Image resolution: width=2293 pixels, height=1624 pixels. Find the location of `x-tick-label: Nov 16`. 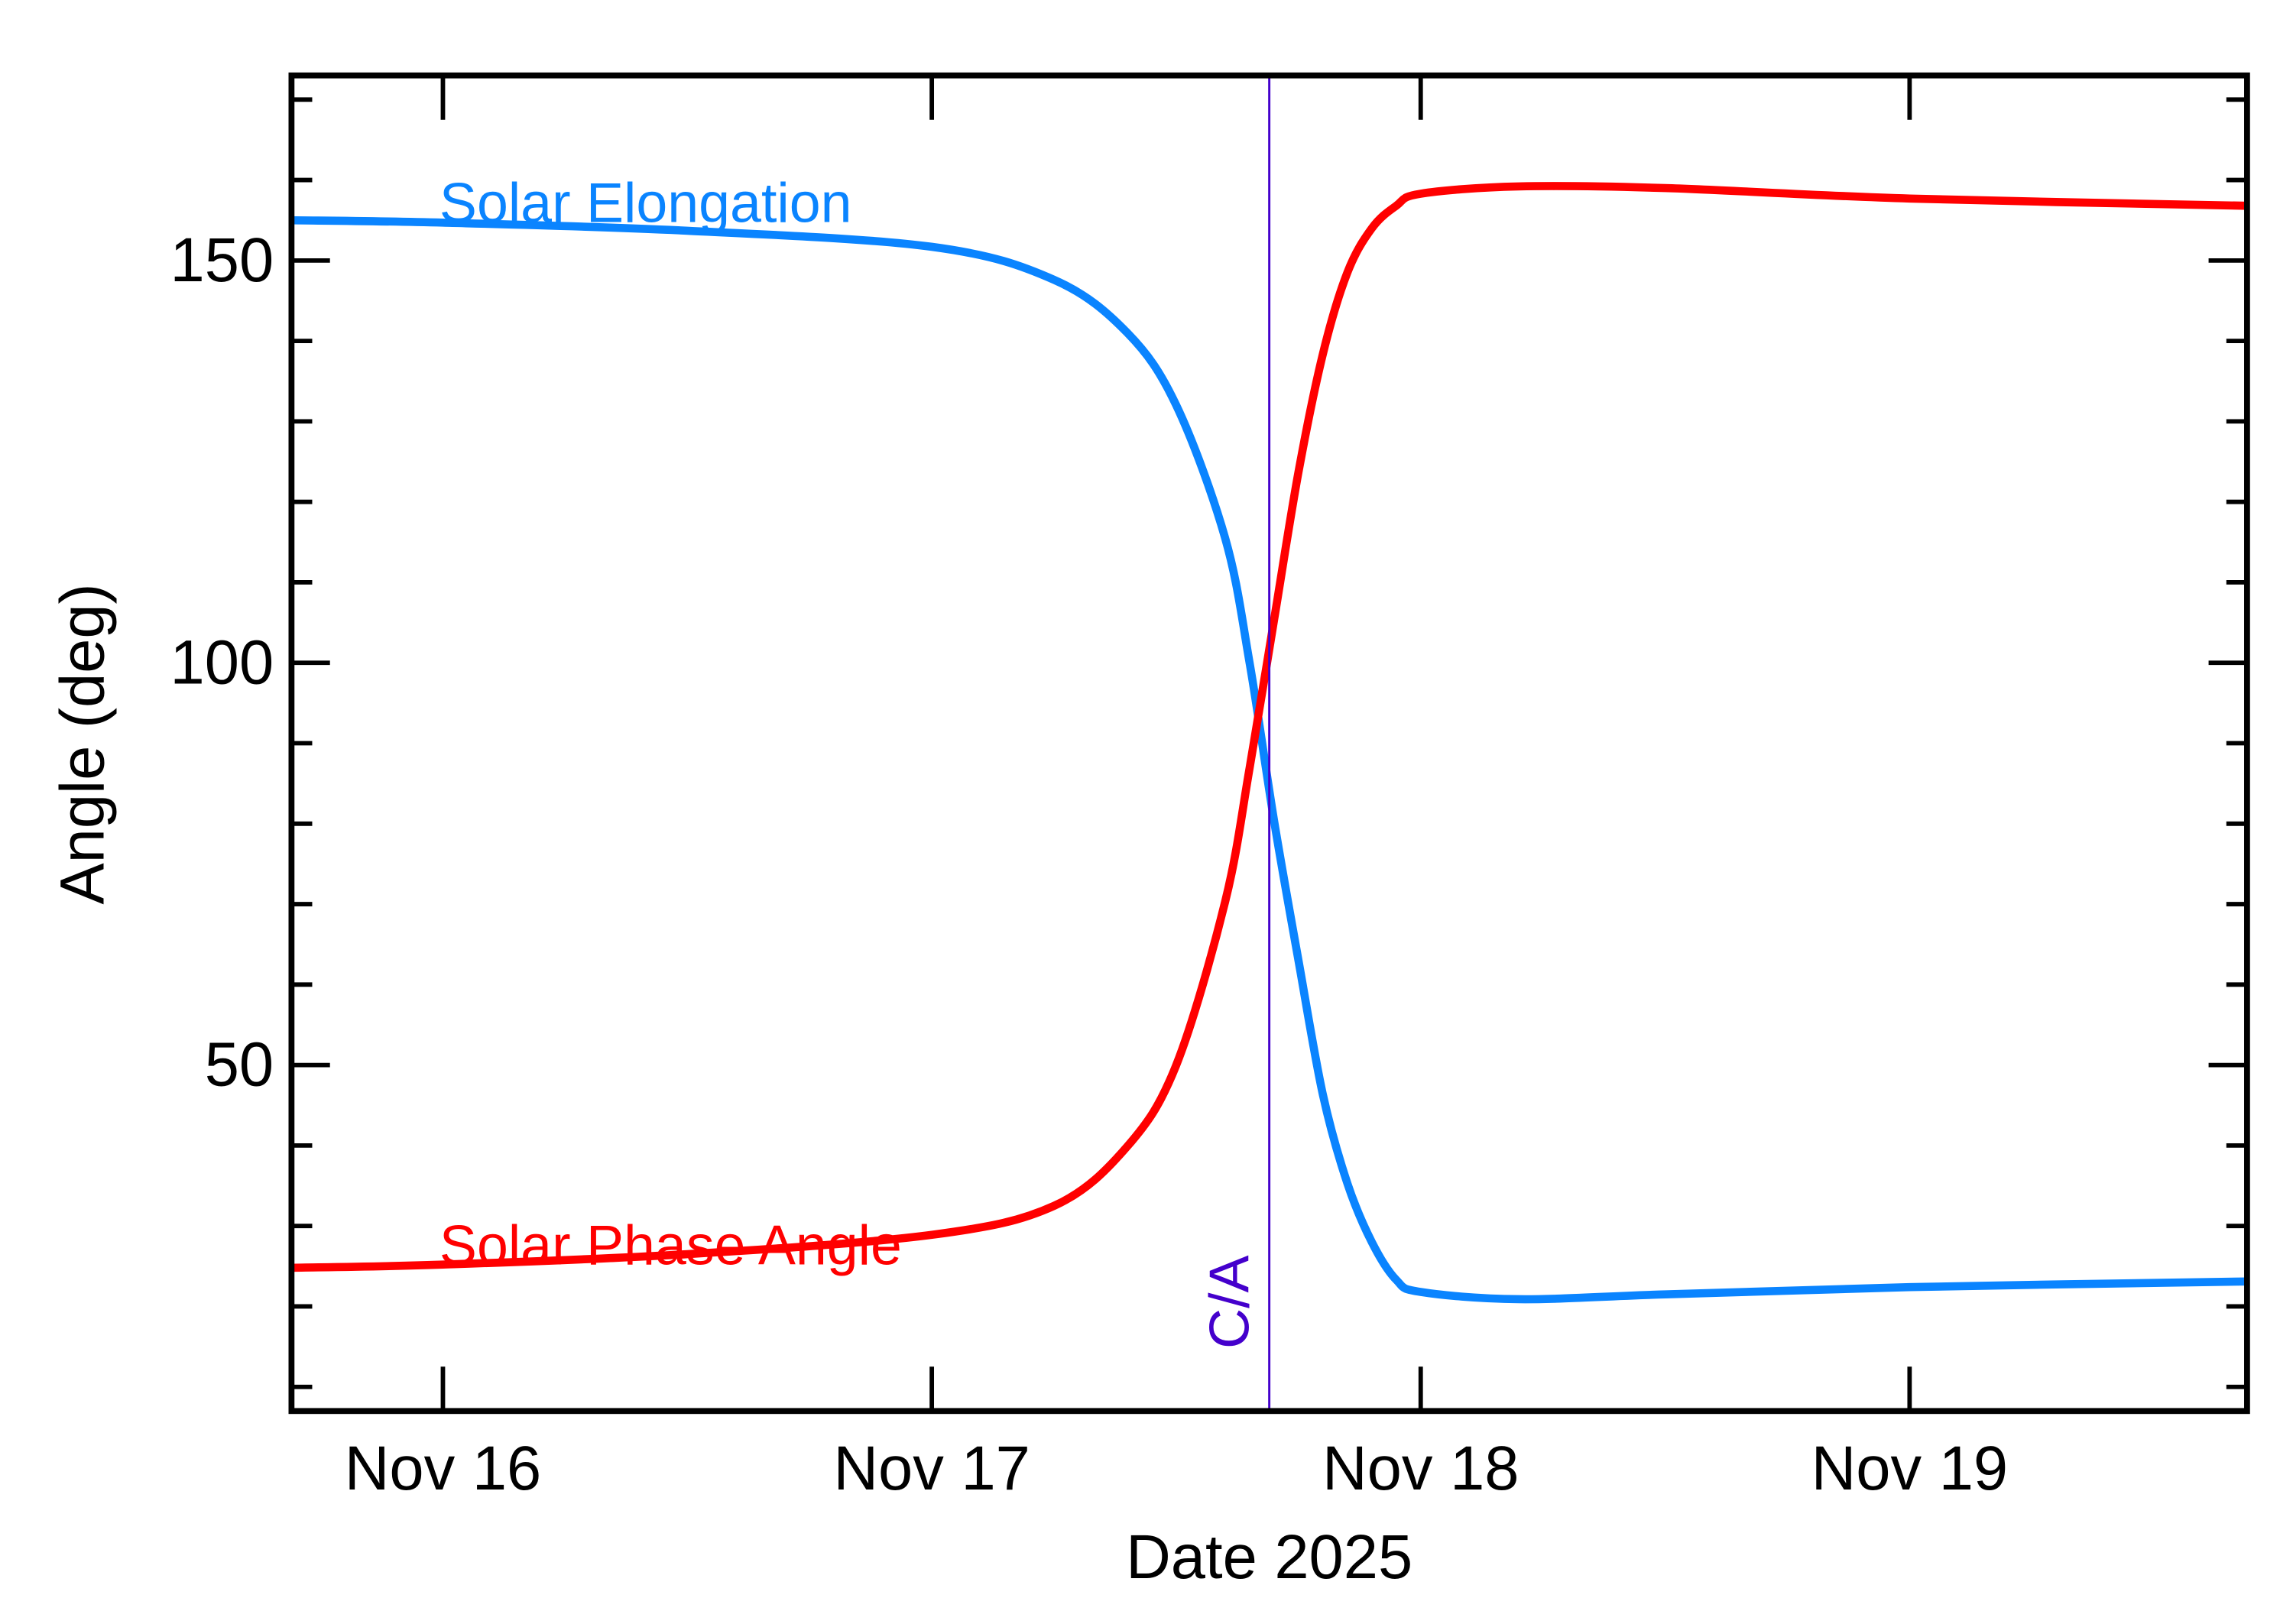

x-tick-label: Nov 16 is located at coordinates (443, 1468).